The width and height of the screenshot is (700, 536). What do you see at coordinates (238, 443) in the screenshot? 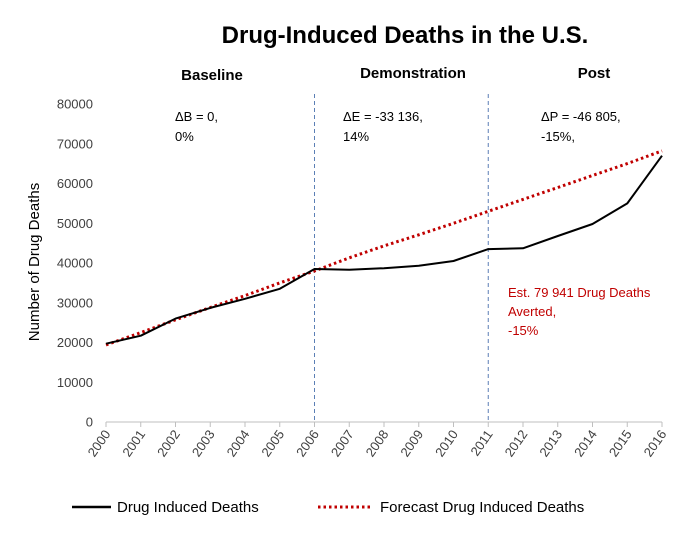
I see `x-tick-label: 2004` at bounding box center [238, 443].